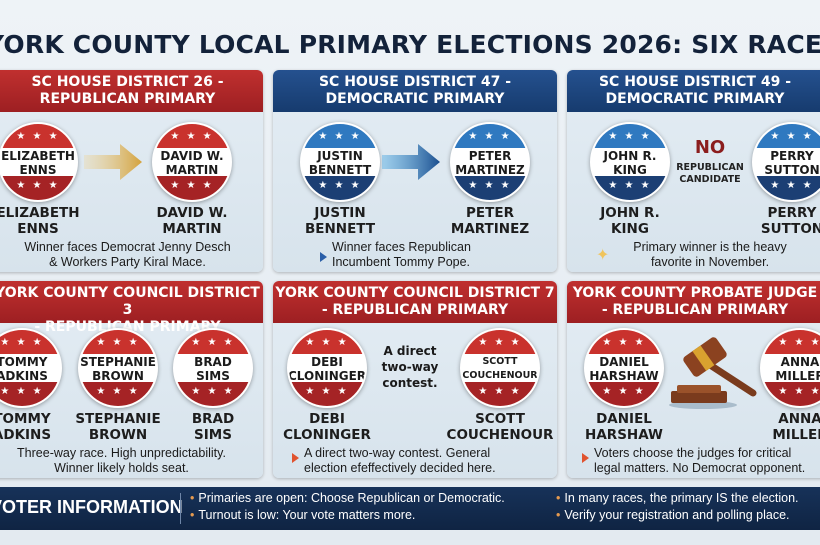 Image resolution: width=820 pixels, height=545 pixels. Describe the element at coordinates (710, 262) in the screenshot. I see `note-line: favorite in November.` at that location.